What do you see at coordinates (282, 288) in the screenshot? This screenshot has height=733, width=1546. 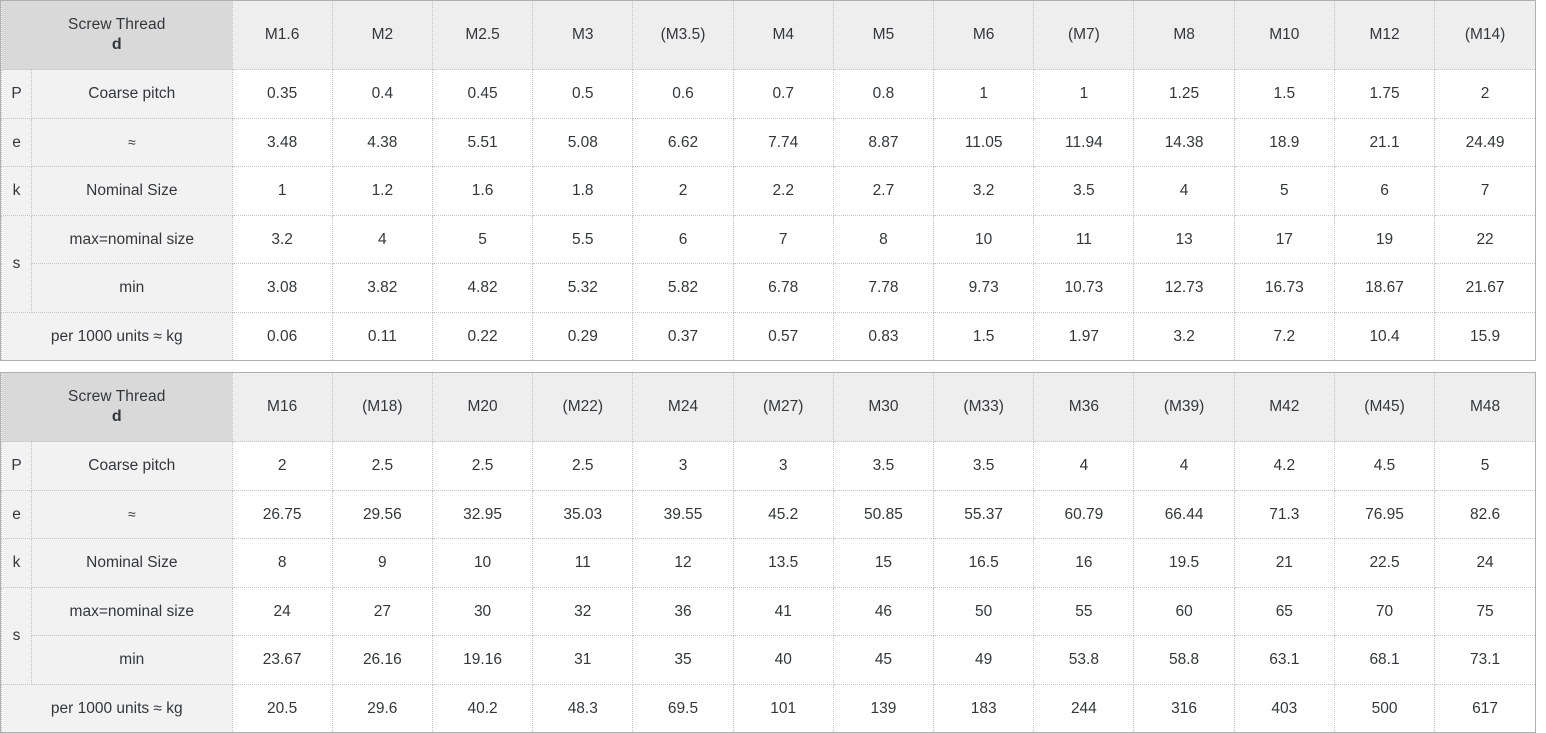 I see `cell: 3.08` at bounding box center [282, 288].